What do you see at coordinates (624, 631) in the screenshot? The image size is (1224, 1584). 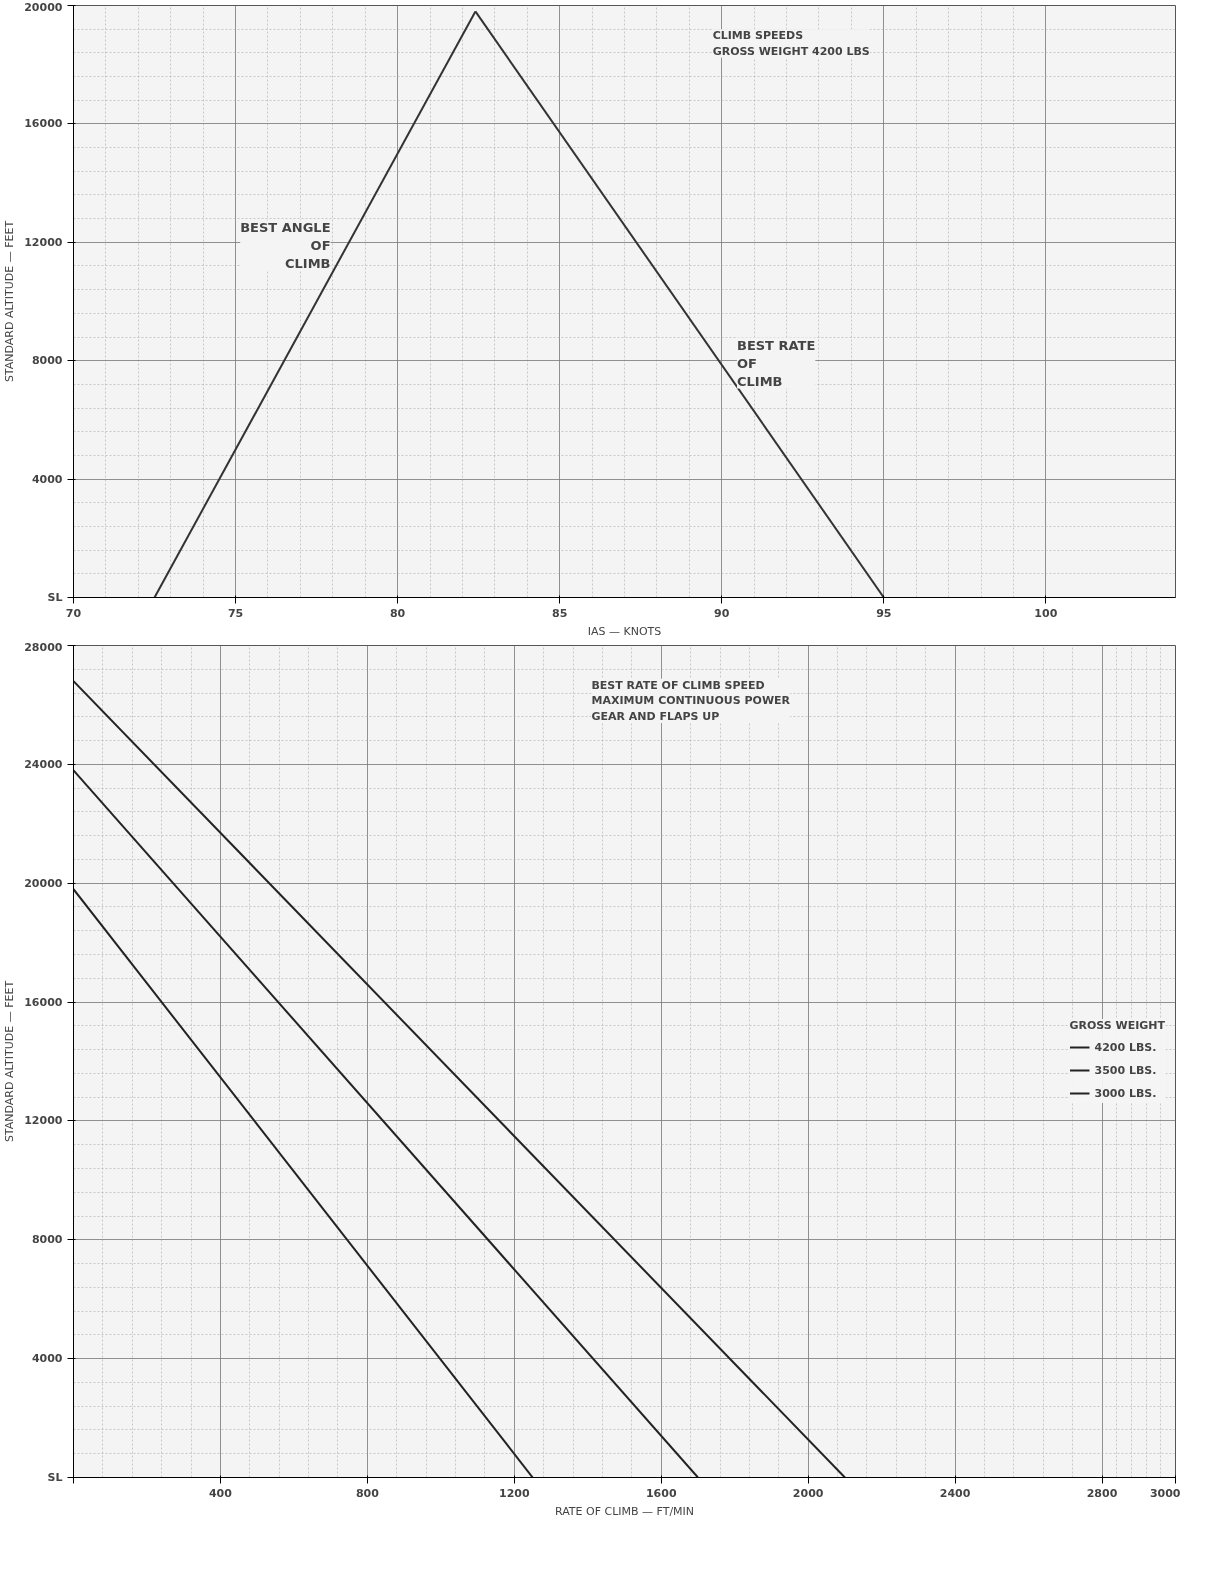 I see `x-axis-title: IAS — KNOTS` at bounding box center [624, 631].